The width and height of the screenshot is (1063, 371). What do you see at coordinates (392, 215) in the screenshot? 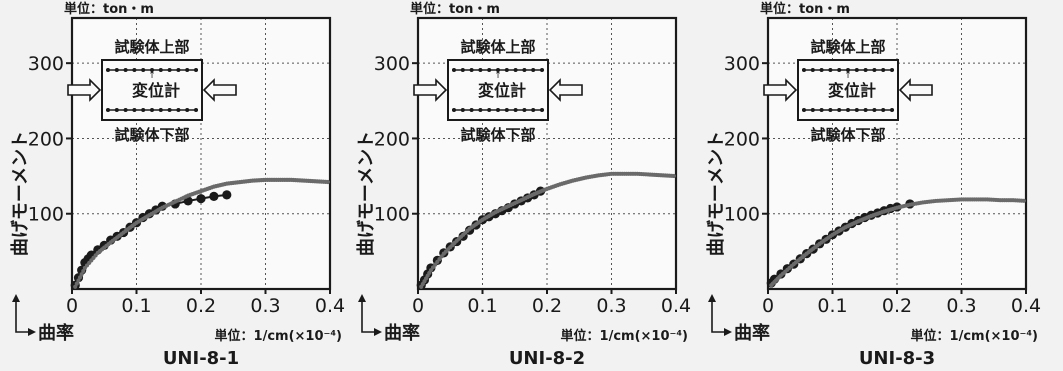
I see `y-tick-label: 100` at bounding box center [392, 215].